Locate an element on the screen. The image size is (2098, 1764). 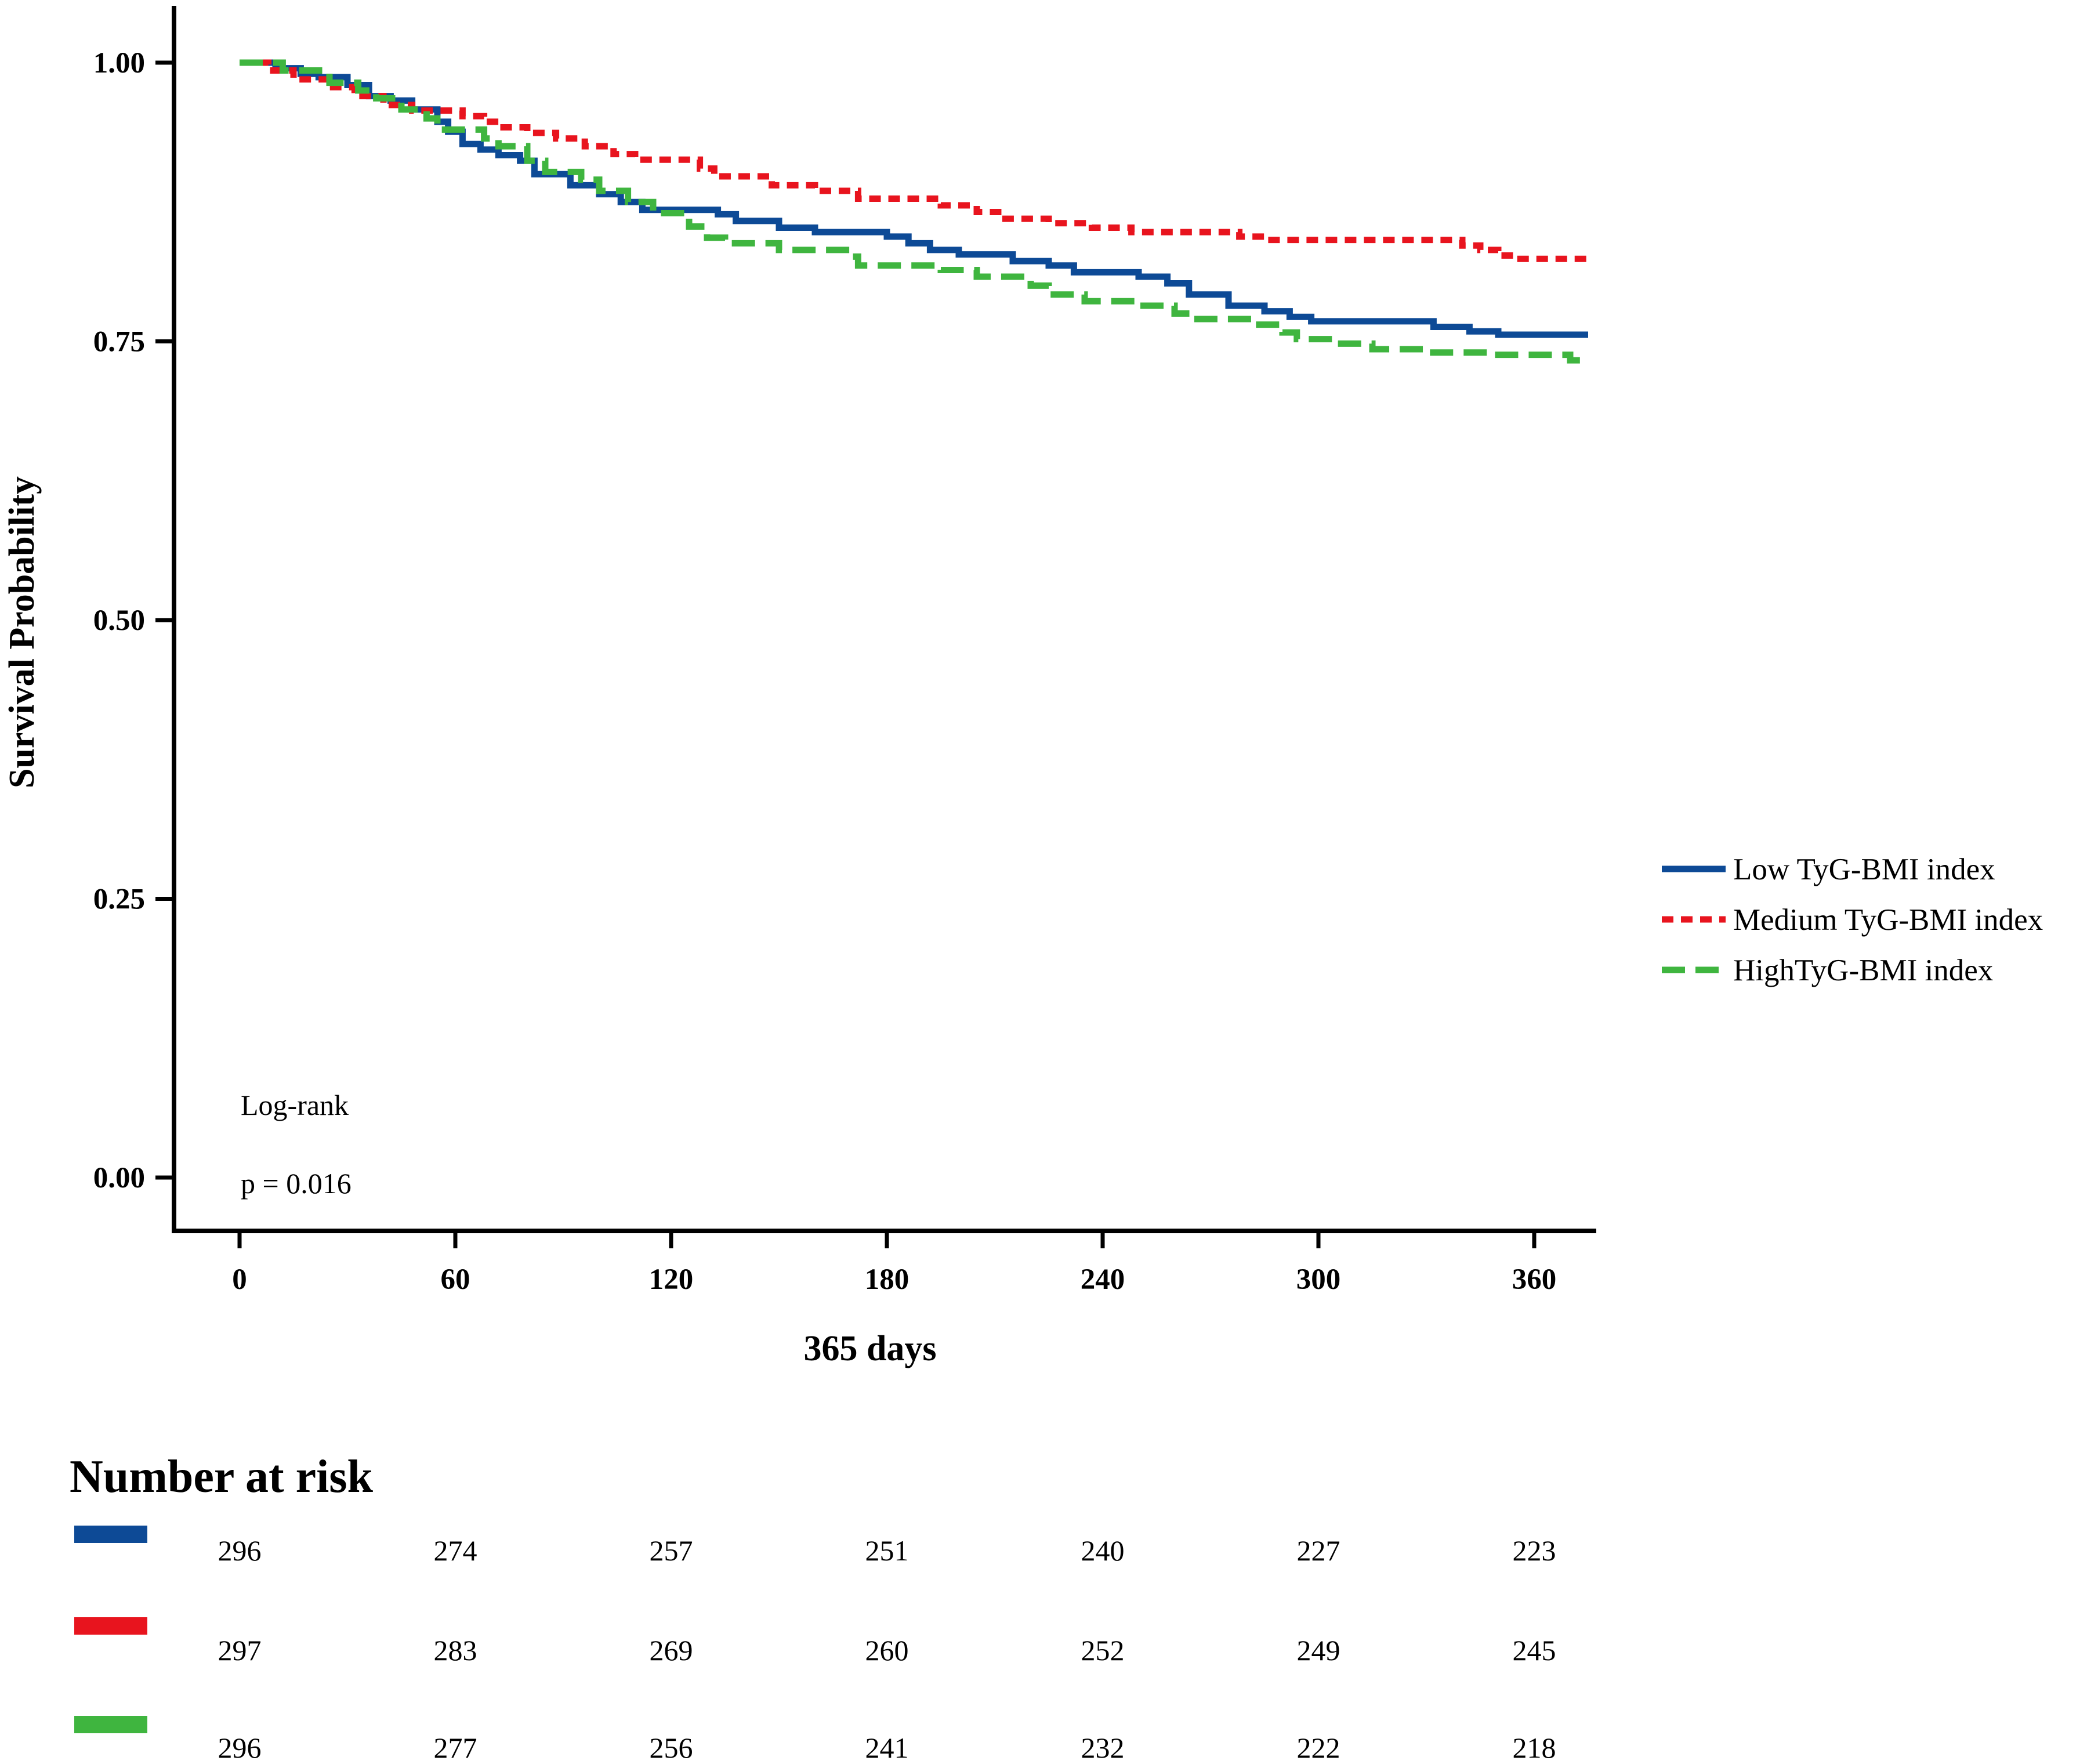
p-value-label: p = 0.016 is located at coordinates (296, 1183).